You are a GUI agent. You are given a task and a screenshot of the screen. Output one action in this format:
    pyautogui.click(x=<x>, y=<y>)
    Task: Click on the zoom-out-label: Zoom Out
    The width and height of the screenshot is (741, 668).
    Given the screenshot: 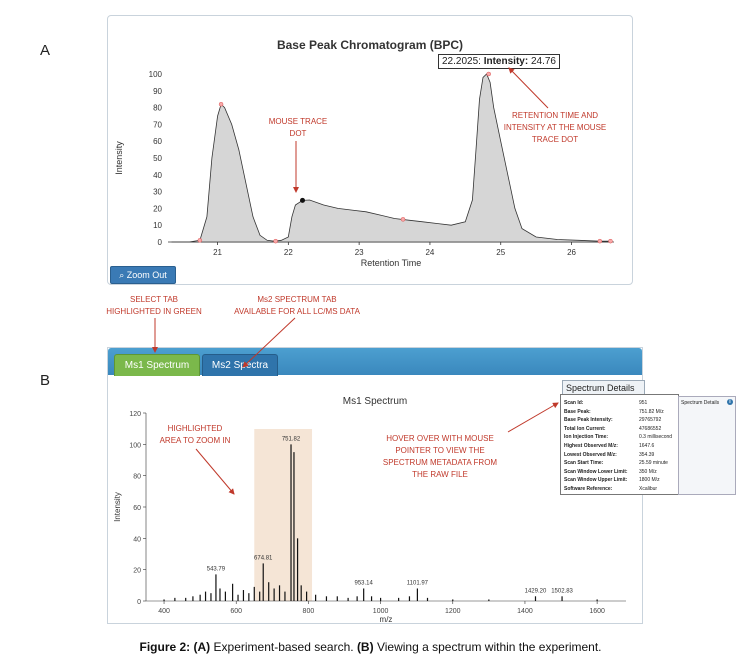 What is the action you would take?
    pyautogui.click(x=146, y=275)
    